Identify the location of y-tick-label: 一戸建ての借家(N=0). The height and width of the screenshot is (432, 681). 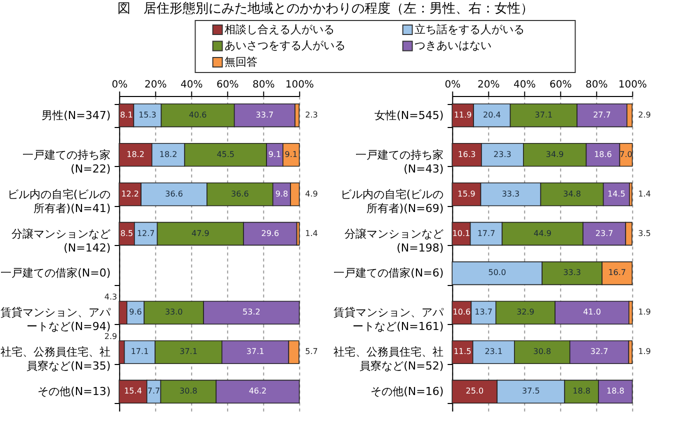
(55, 273).